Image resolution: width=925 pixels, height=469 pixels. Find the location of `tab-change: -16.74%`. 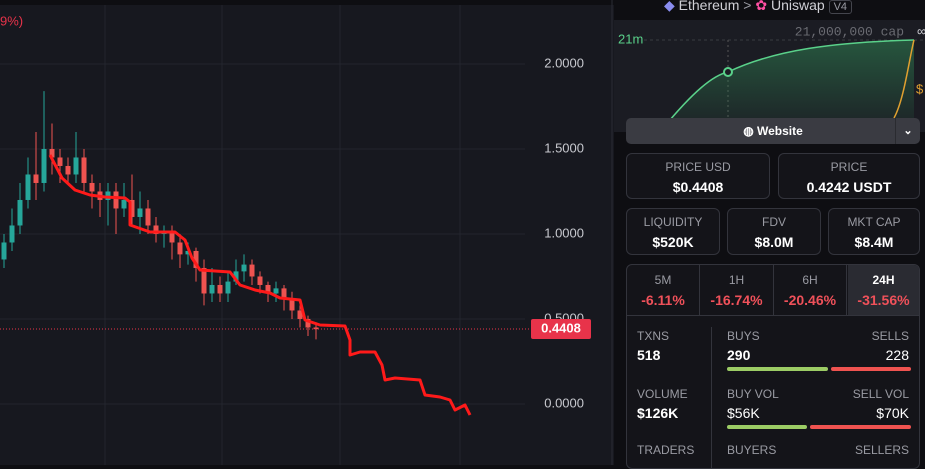

tab-change: -16.74% is located at coordinates (736, 300).